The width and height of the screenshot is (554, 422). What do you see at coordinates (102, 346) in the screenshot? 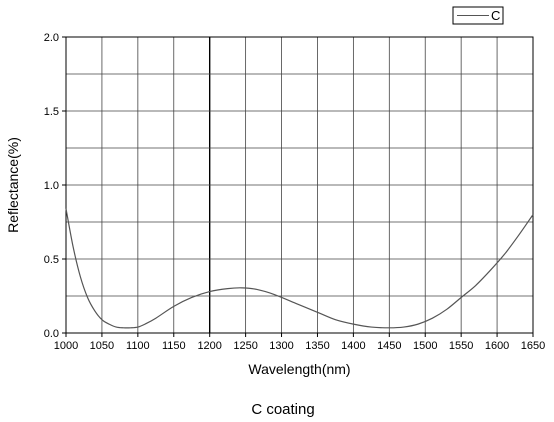
I see `x-tick-label: 1050` at bounding box center [102, 346].